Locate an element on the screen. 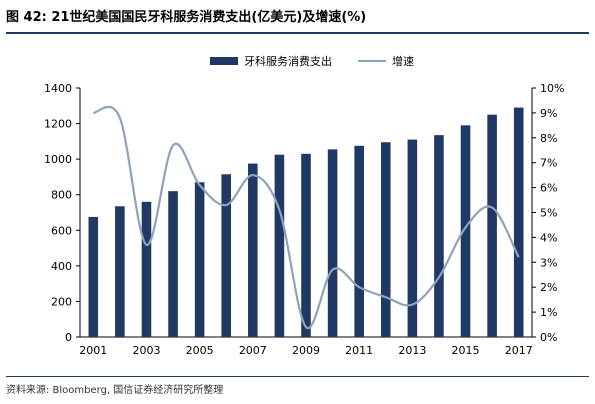 Image resolution: width=595 pixels, height=404 pixels. y-left-tick-label: 1200 is located at coordinates (58, 124).